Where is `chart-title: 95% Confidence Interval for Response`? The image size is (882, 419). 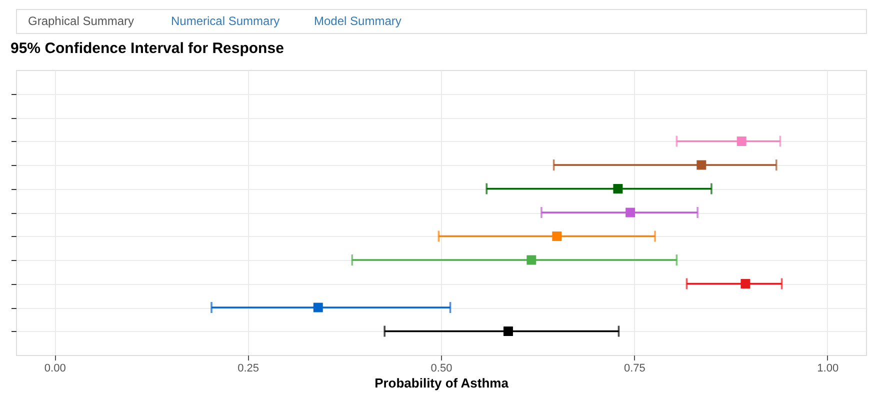
chart-title: 95% Confidence Interval for Response is located at coordinates (147, 48).